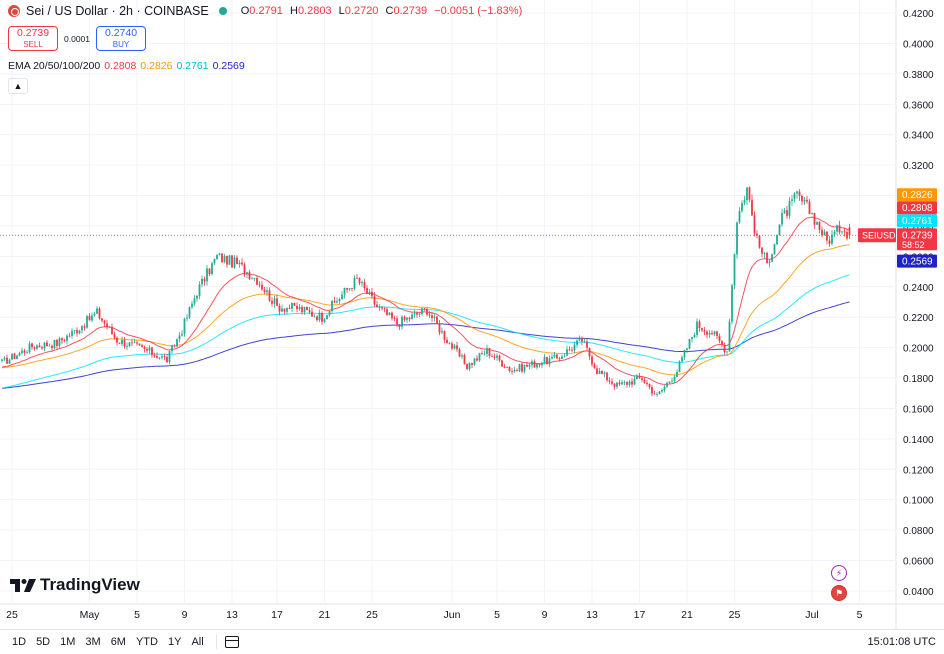 This screenshot has width=944, height=654. Describe the element at coordinates (19, 642) in the screenshot. I see `timeframe-1d: 1D` at that location.